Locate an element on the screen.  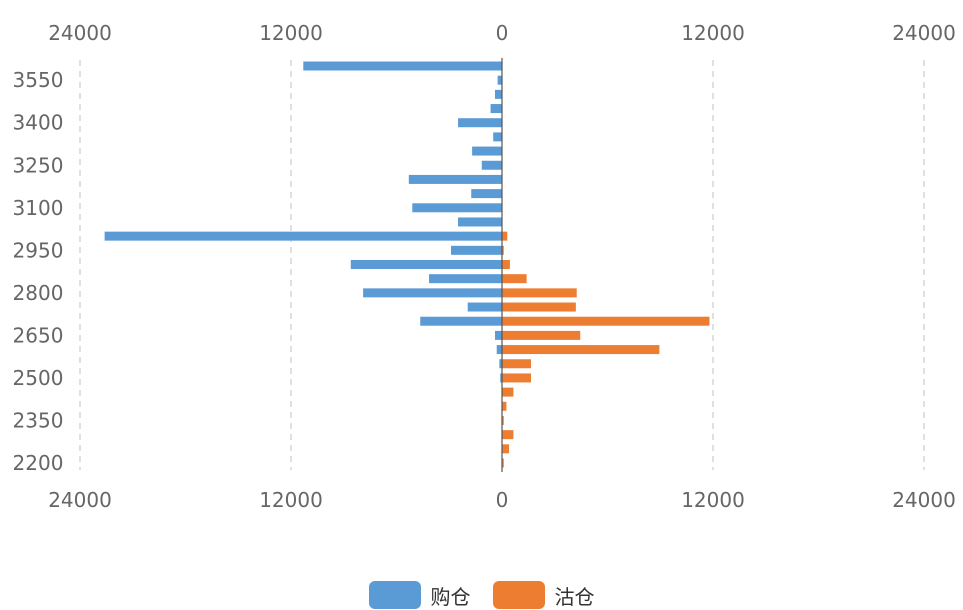
y-tick-label-3400: 3400 is located at coordinates (38, 123).